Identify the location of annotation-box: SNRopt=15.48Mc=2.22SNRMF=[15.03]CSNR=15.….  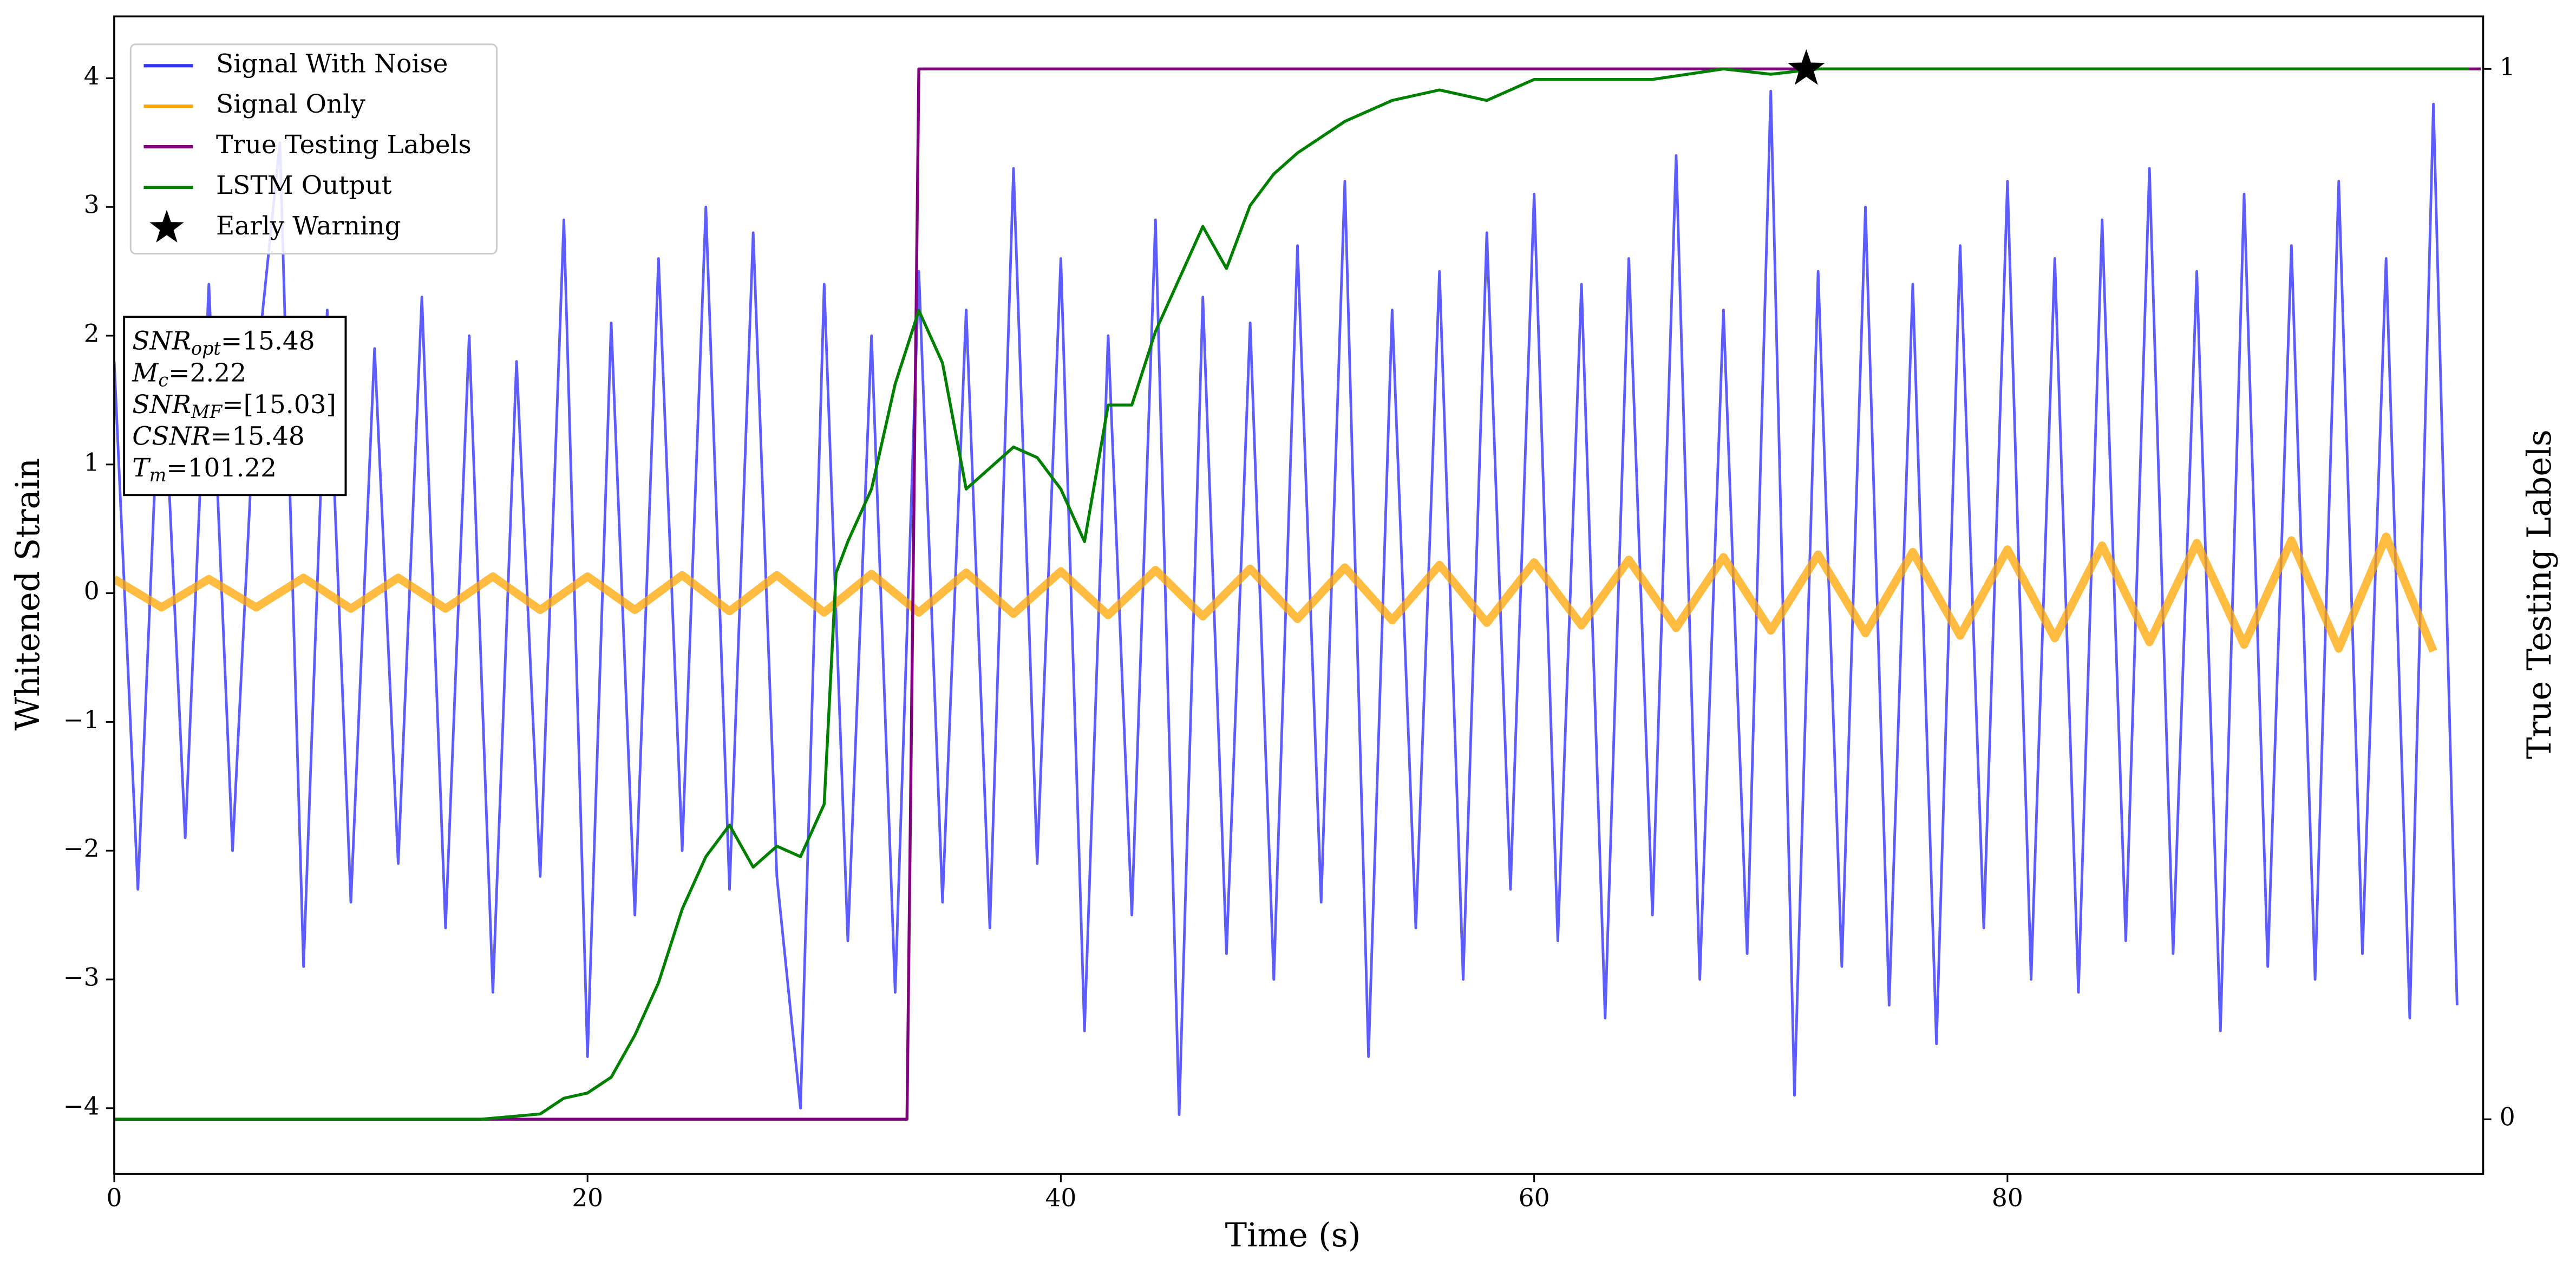
(235, 406).